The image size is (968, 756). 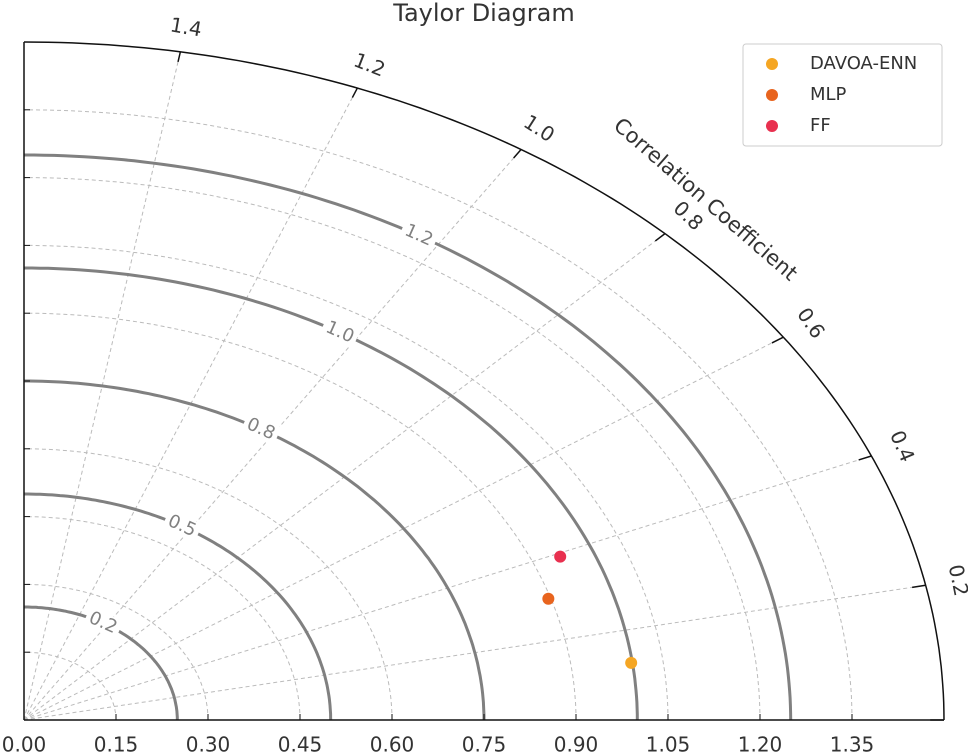 I want to click on theta-tick-label: 1.2, so click(x=369, y=65).